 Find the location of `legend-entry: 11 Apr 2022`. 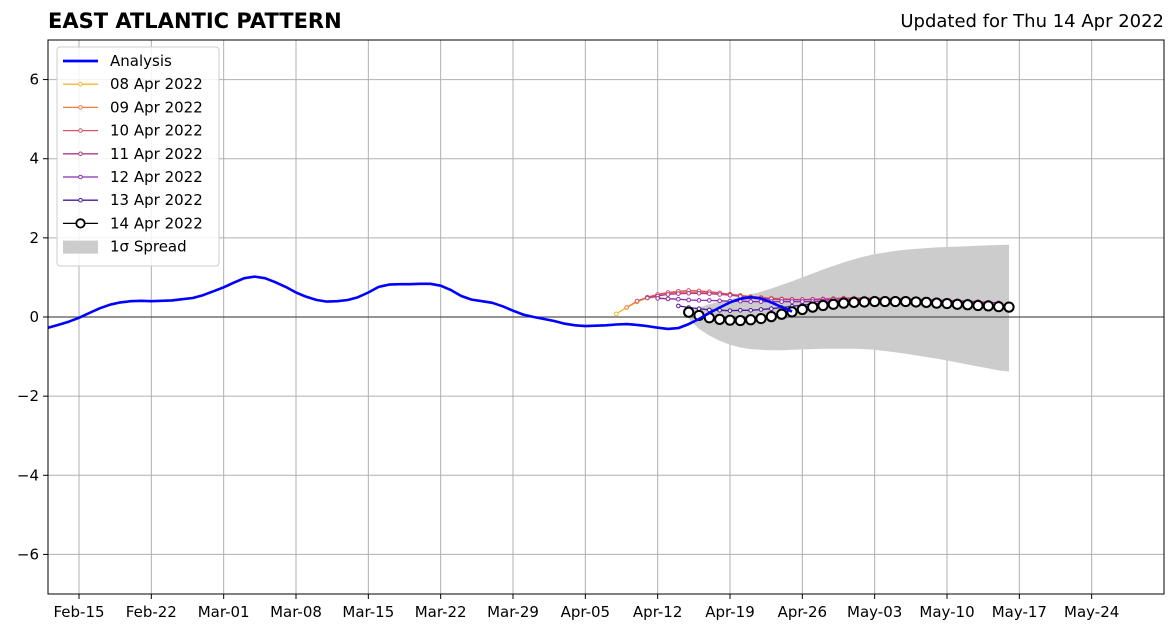

legend-entry: 11 Apr 2022 is located at coordinates (133, 154).